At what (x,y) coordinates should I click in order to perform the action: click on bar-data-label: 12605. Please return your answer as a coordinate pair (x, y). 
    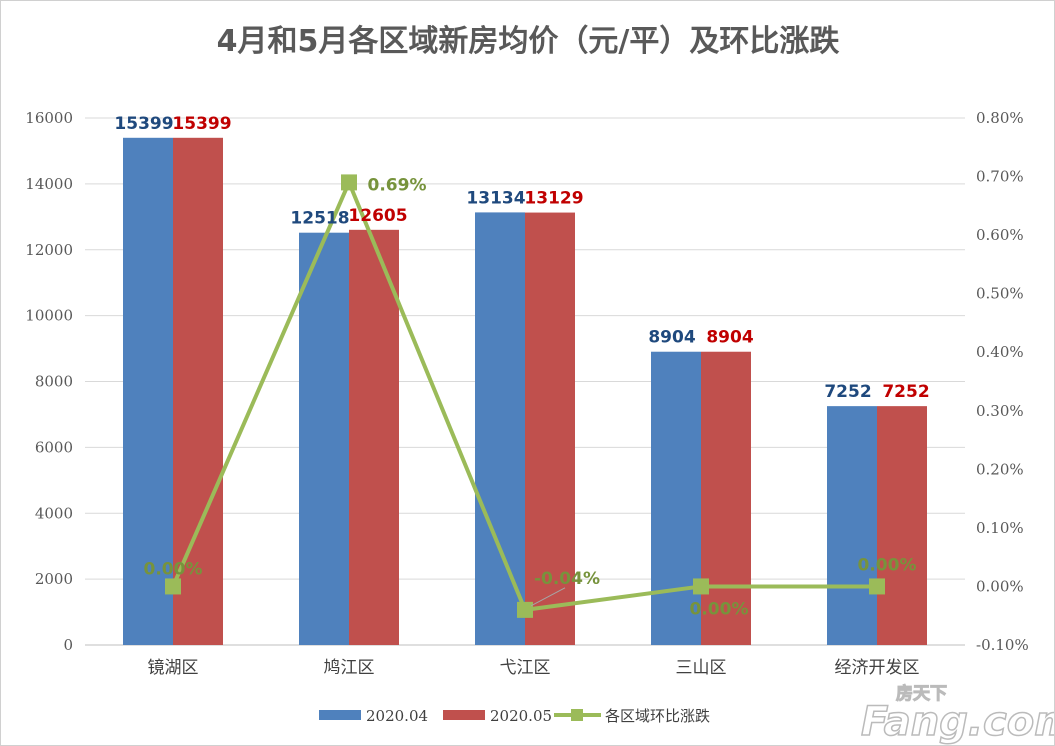
    Looking at the image, I should click on (377, 216).